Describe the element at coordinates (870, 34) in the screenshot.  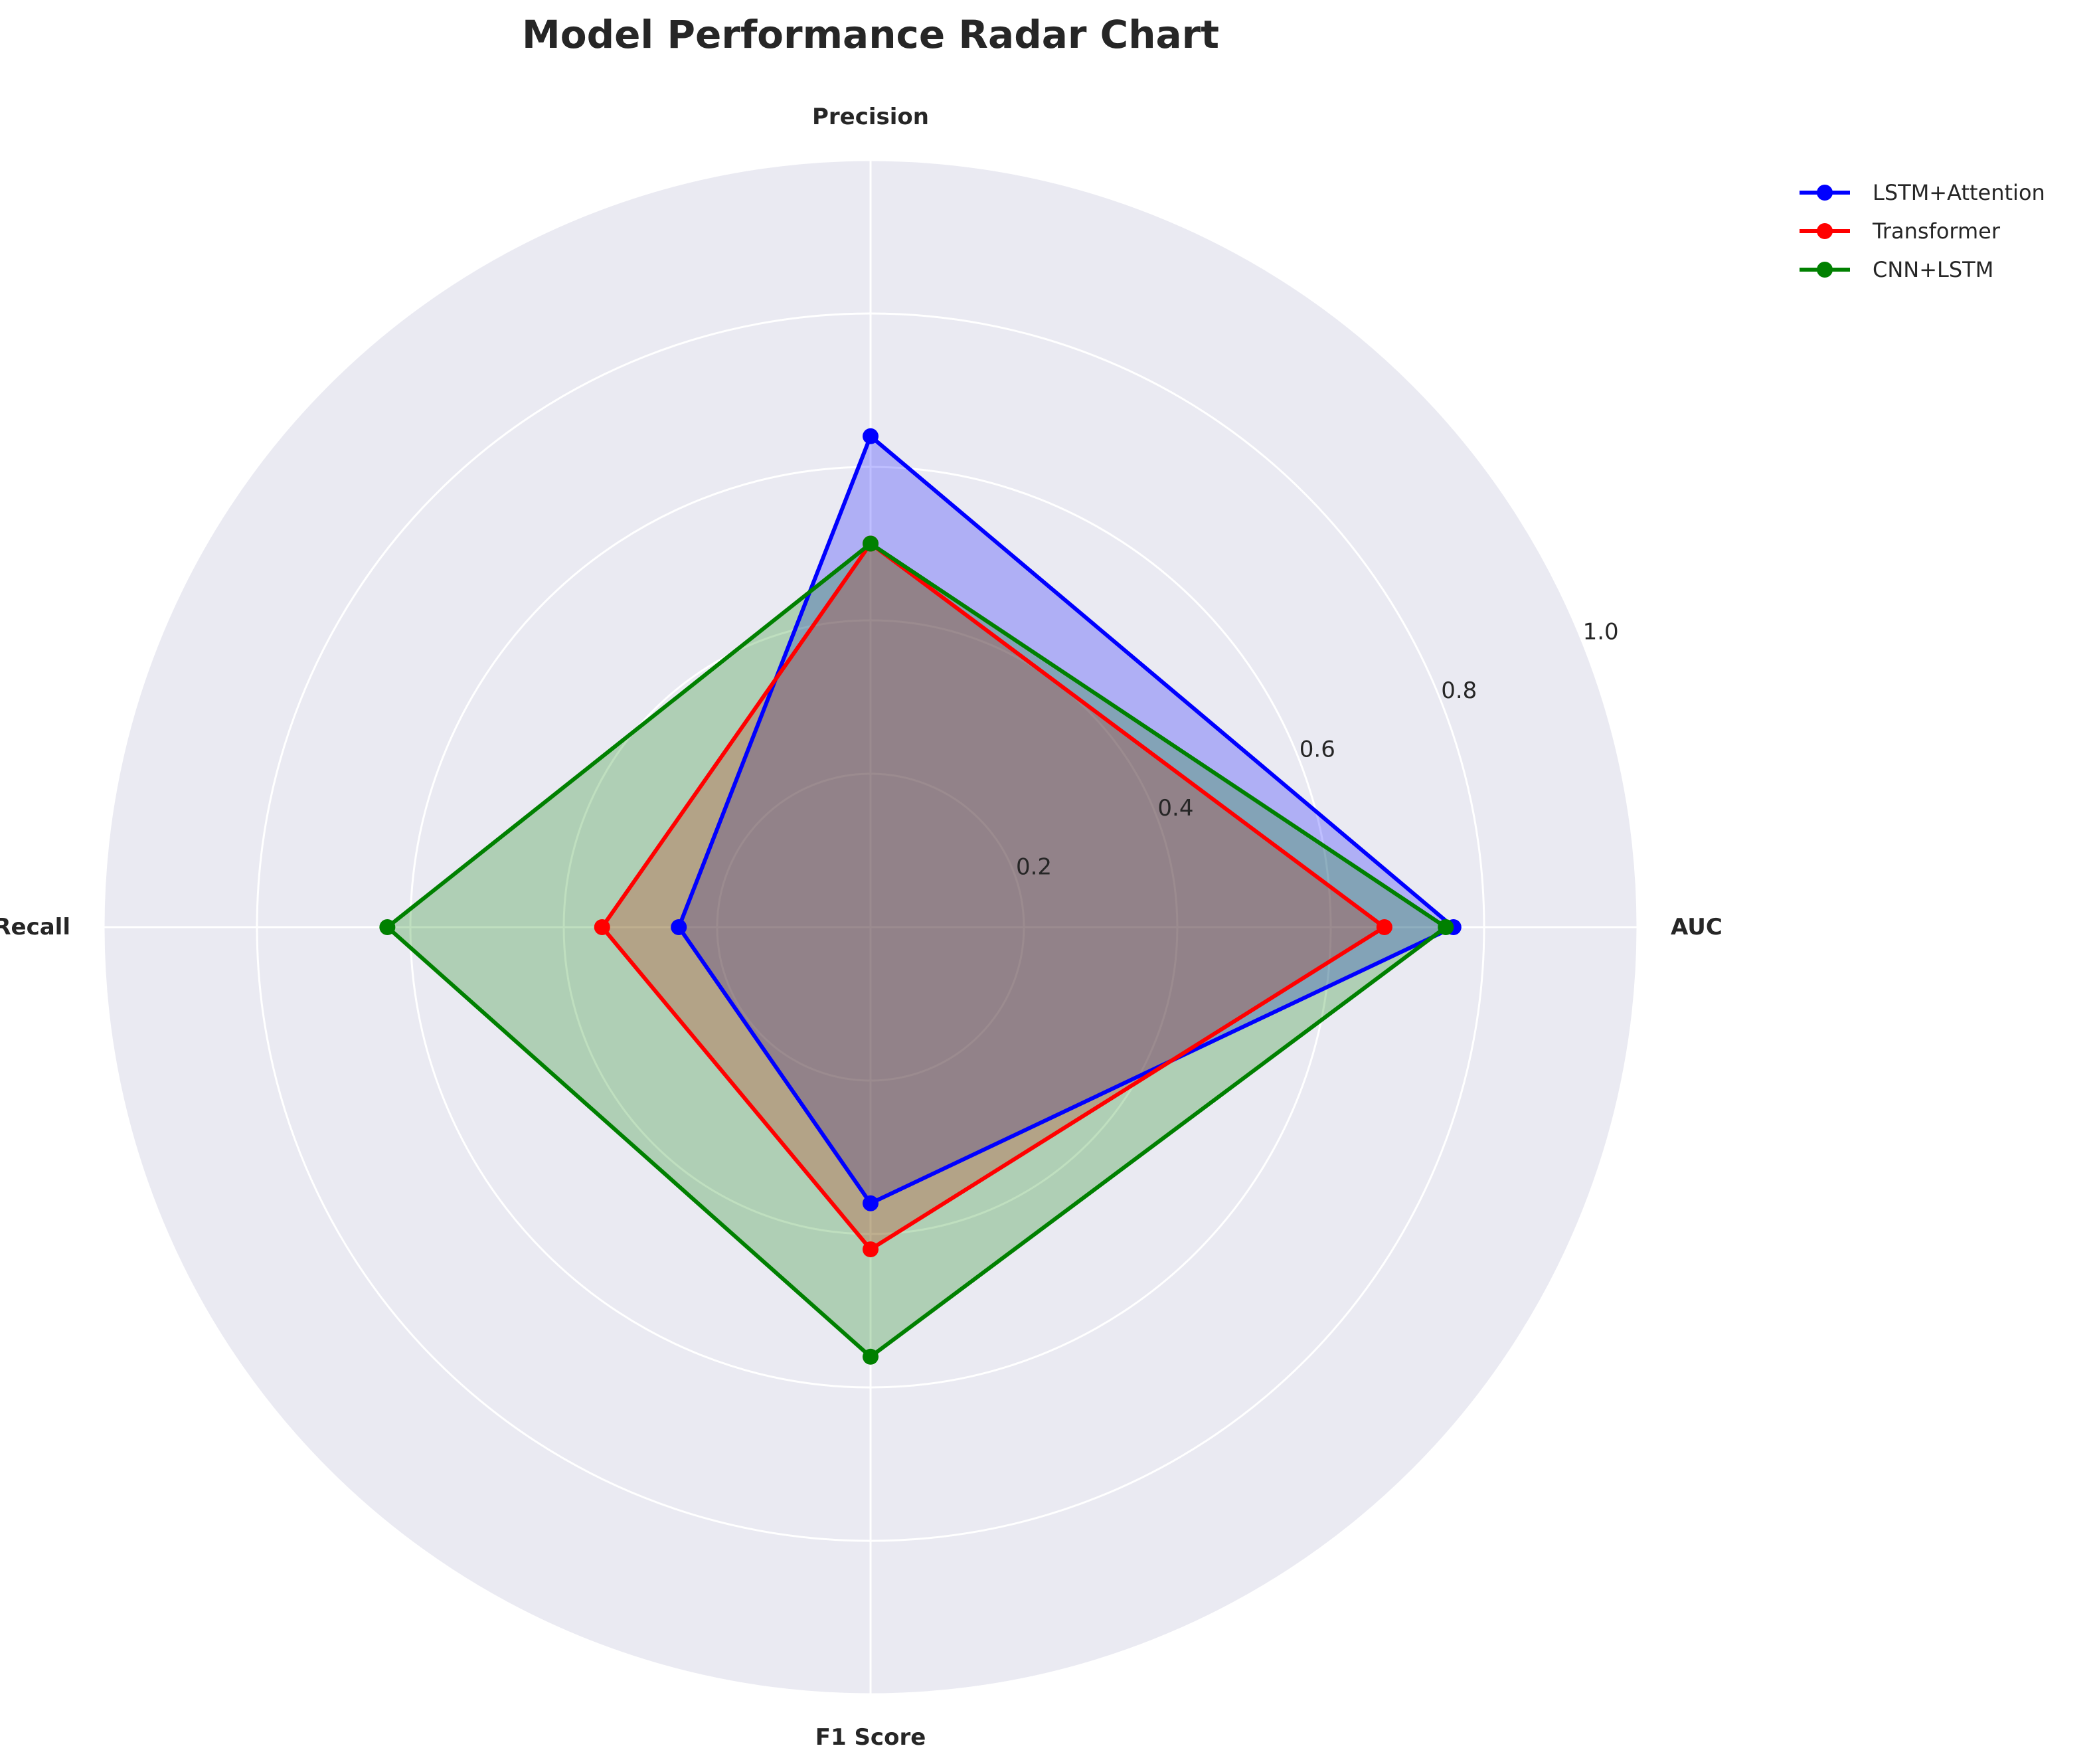
I see `chart-title: Model Performance Radar Chart` at that location.